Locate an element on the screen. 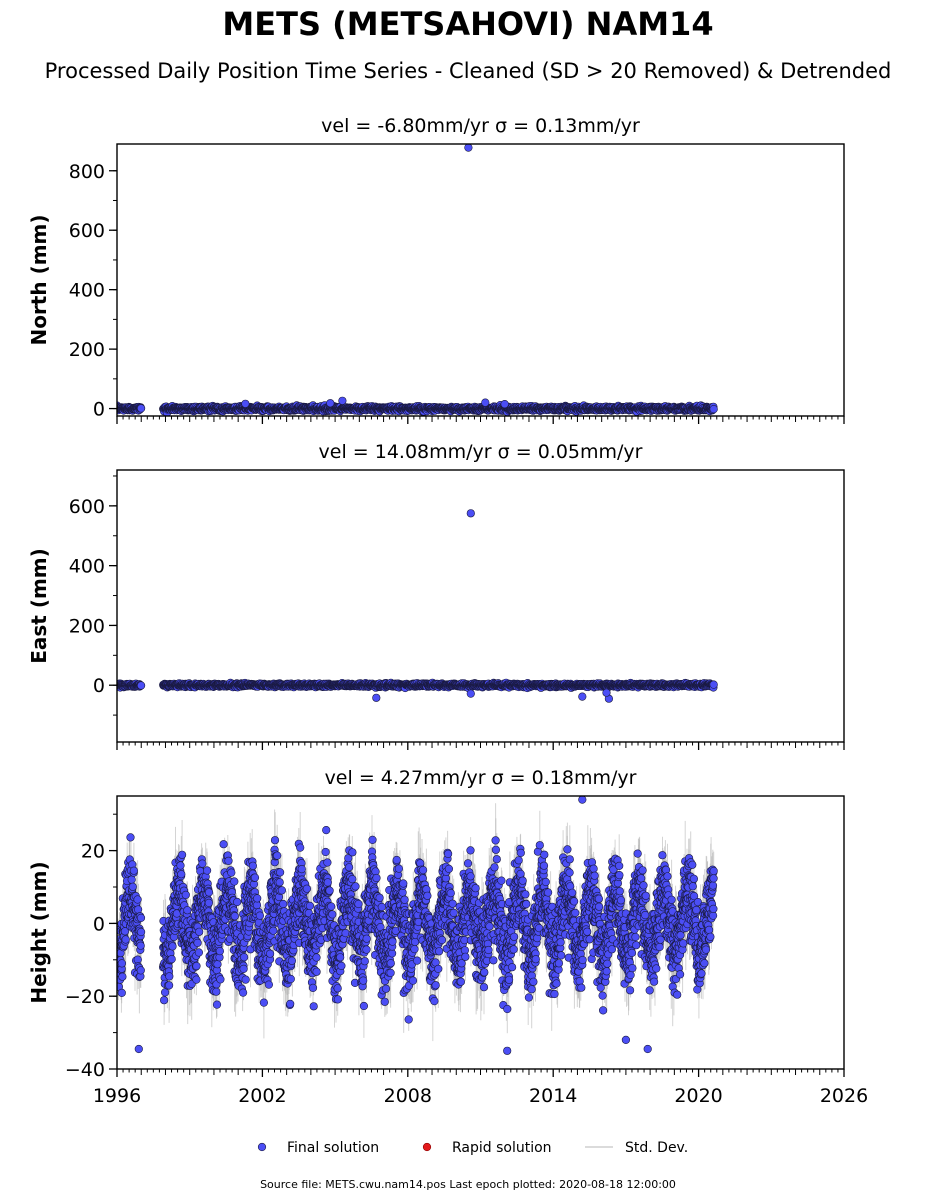  y-axis-label: North (mm) is located at coordinates (39, 279).